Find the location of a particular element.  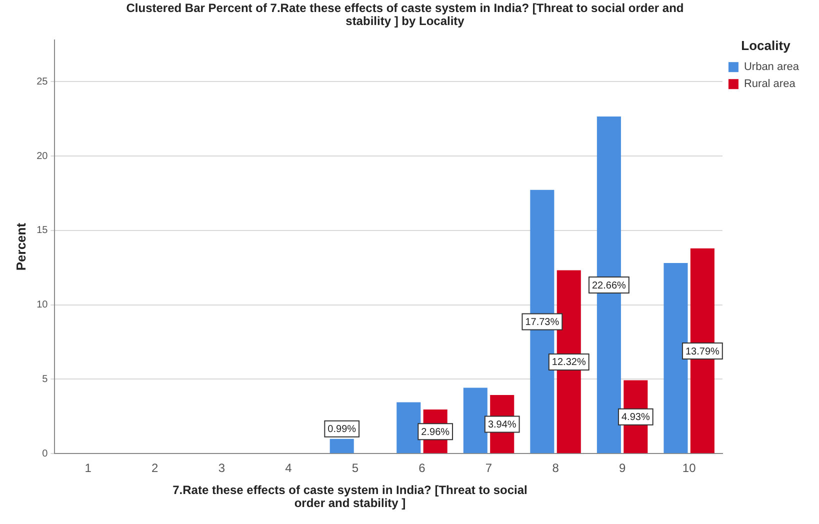

legend-label: Urban area is located at coordinates (772, 67).